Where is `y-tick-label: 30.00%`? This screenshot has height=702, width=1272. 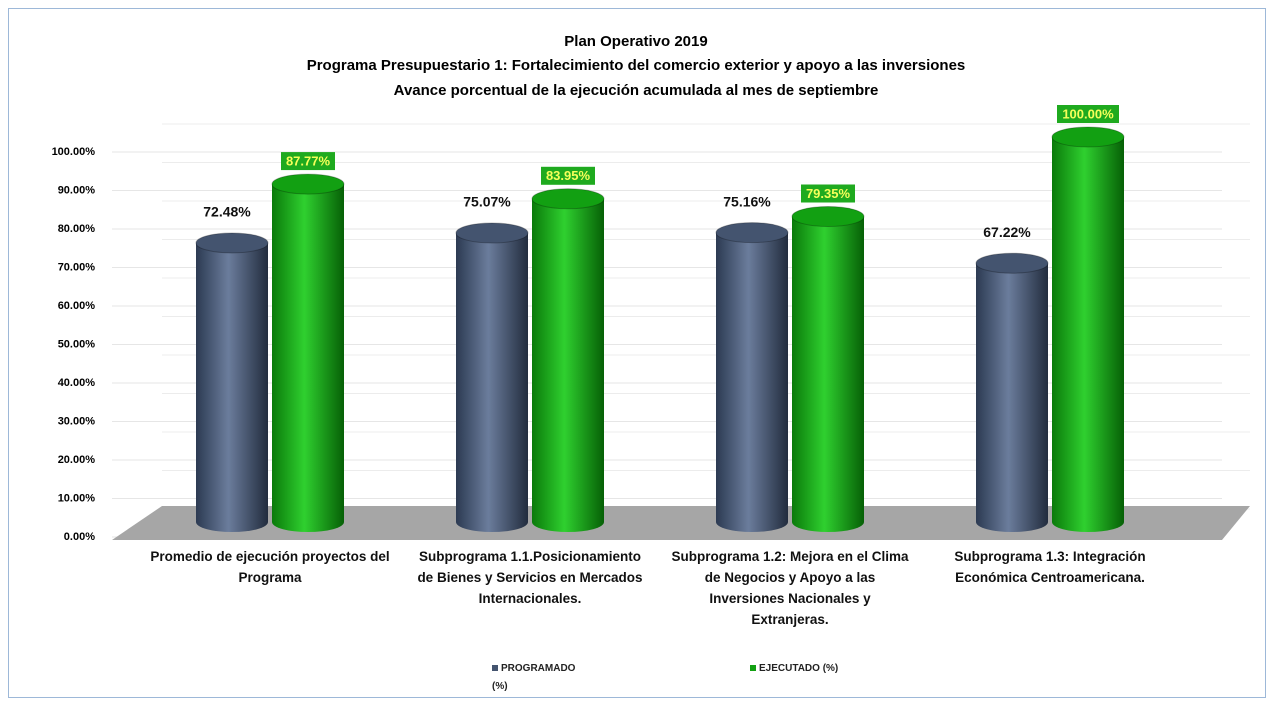
y-tick-label: 30.00% is located at coordinates (77, 421).